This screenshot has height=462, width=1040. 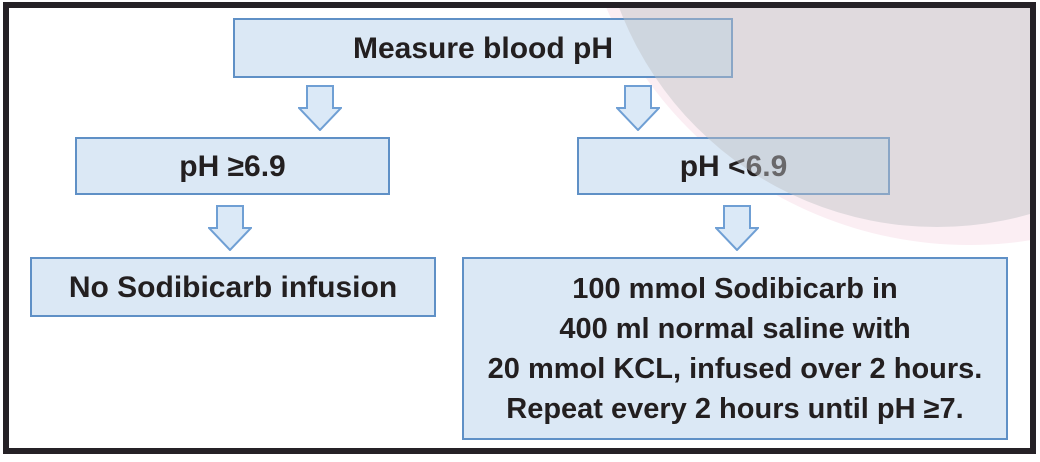 I want to click on node-ph-less-than-6-9-label: pH <6.9, so click(x=733, y=166).